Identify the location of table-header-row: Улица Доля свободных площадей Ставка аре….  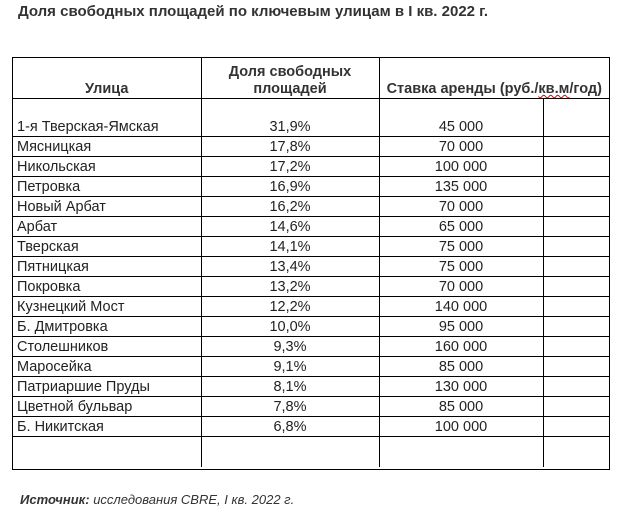
(311, 78).